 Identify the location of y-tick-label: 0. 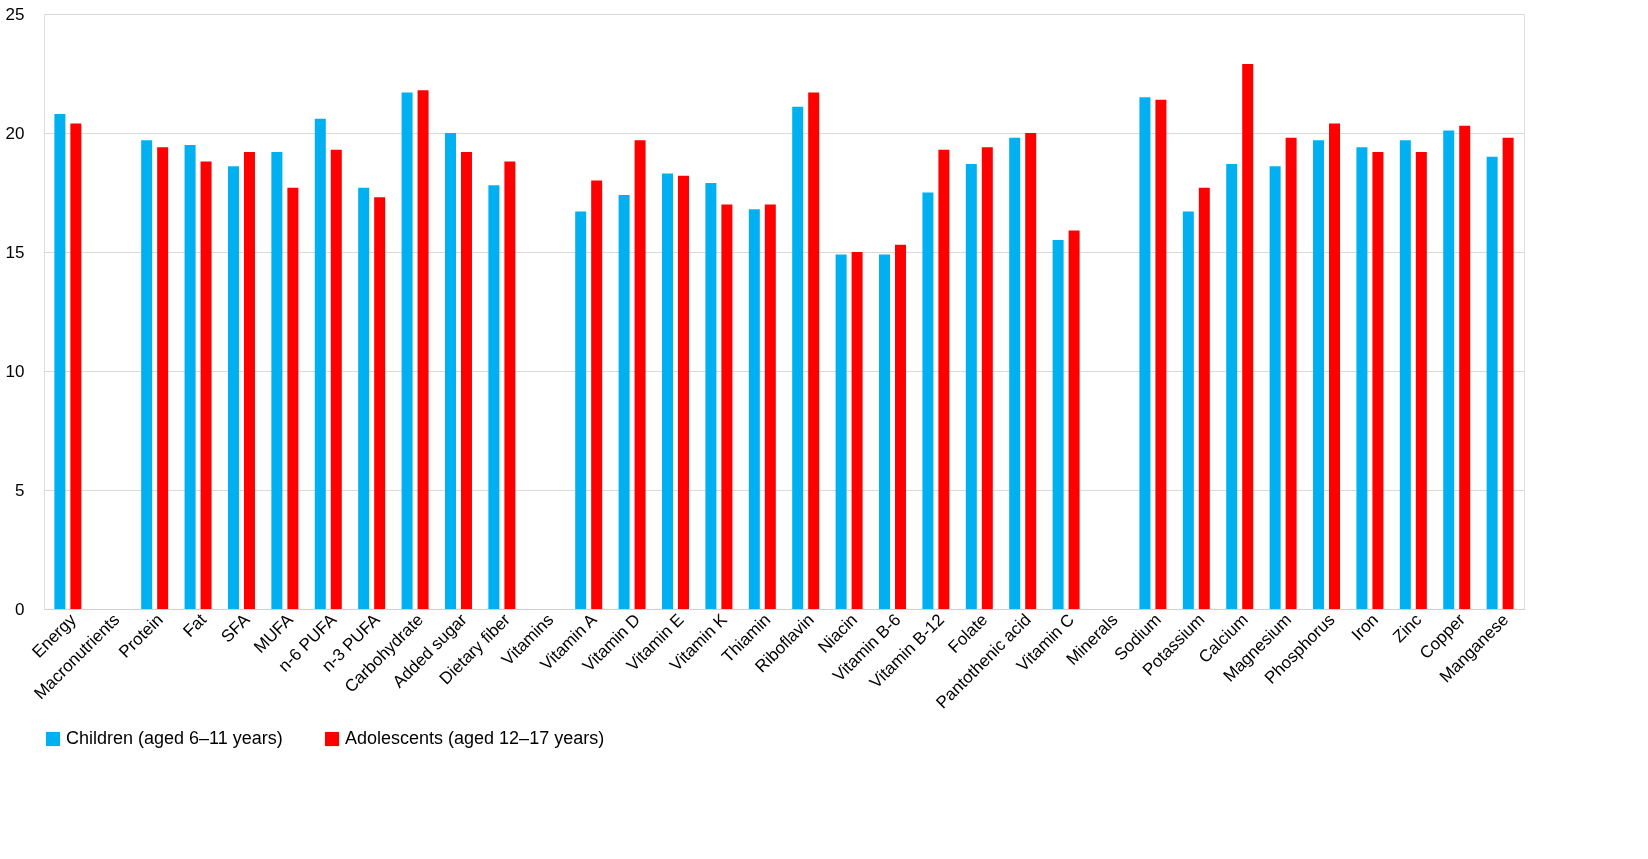
(20, 609).